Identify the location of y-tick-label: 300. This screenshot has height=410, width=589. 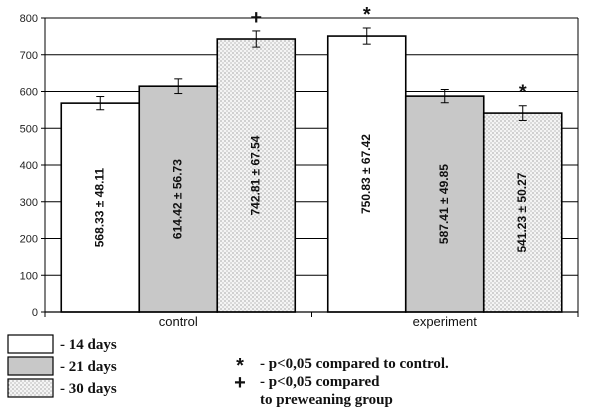
(29, 203).